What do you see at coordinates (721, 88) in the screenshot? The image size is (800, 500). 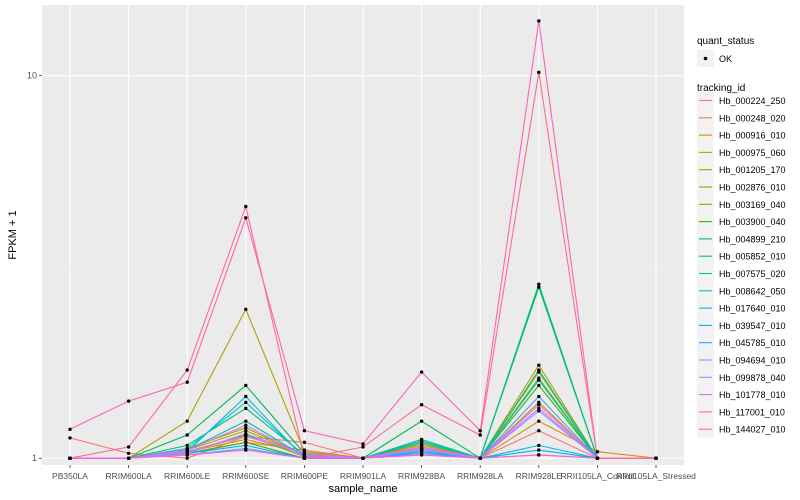 I see `legend-tracking-title: tracking_id` at bounding box center [721, 88].